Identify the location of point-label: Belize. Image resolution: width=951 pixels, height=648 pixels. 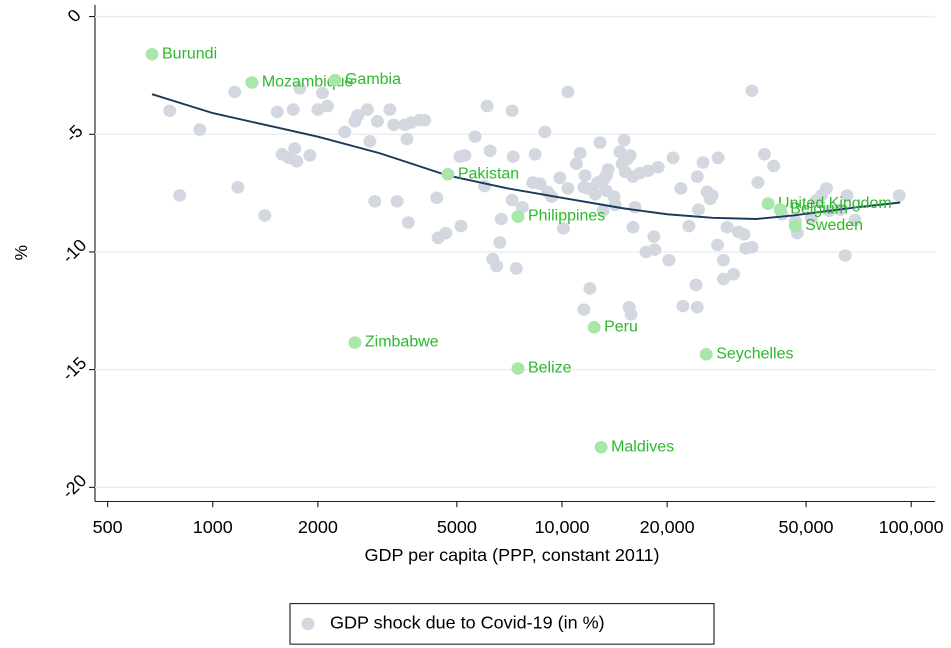
(550, 368).